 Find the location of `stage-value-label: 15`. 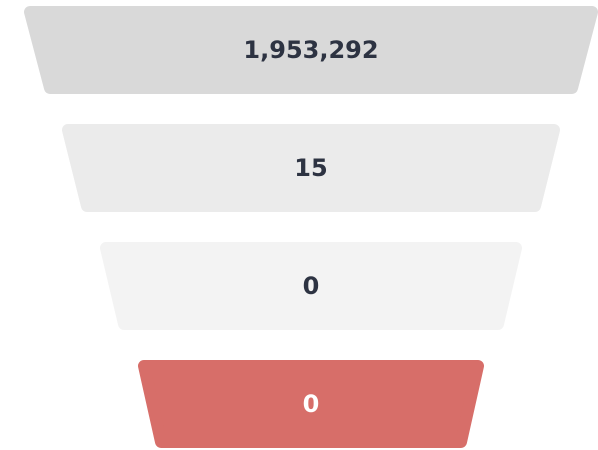

stage-value-label: 15 is located at coordinates (310, 168).